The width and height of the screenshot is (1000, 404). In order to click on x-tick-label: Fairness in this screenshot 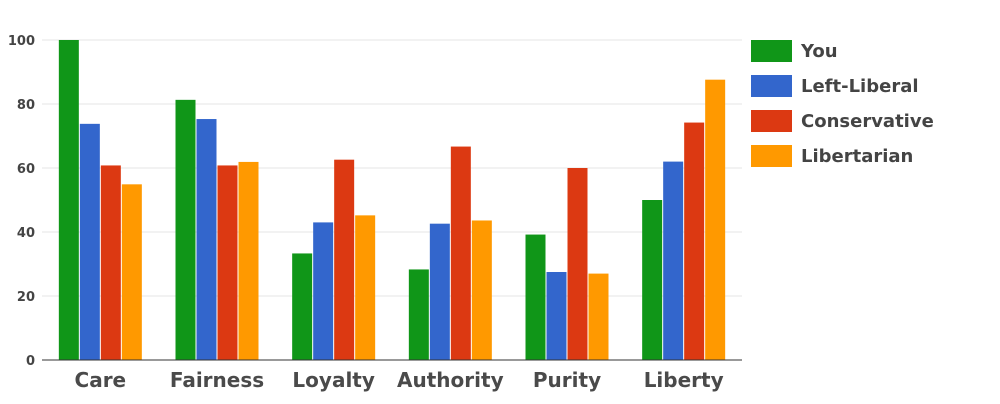, I will do `click(217, 380)`.